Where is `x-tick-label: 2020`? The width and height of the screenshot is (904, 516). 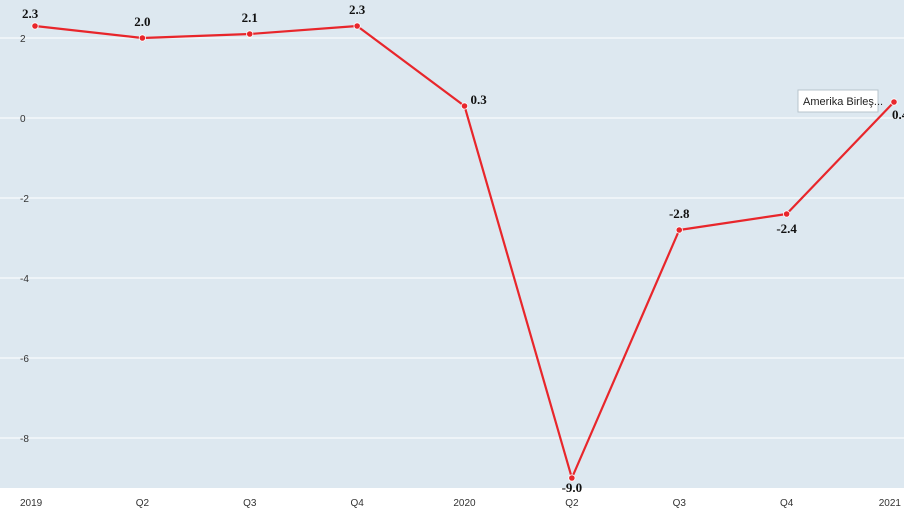 x-tick-label: 2020 is located at coordinates (464, 503).